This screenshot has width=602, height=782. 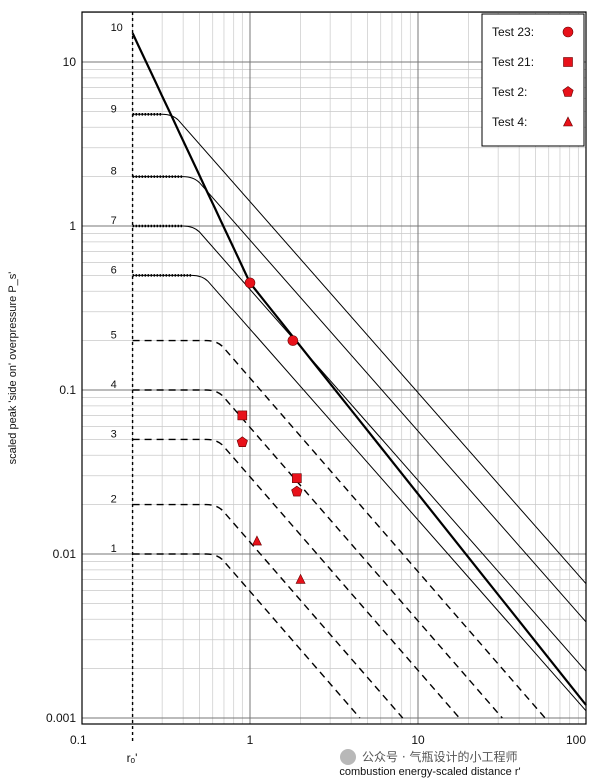 What do you see at coordinates (114, 434) in the screenshot?
I see `curve-number-label: 3` at bounding box center [114, 434].